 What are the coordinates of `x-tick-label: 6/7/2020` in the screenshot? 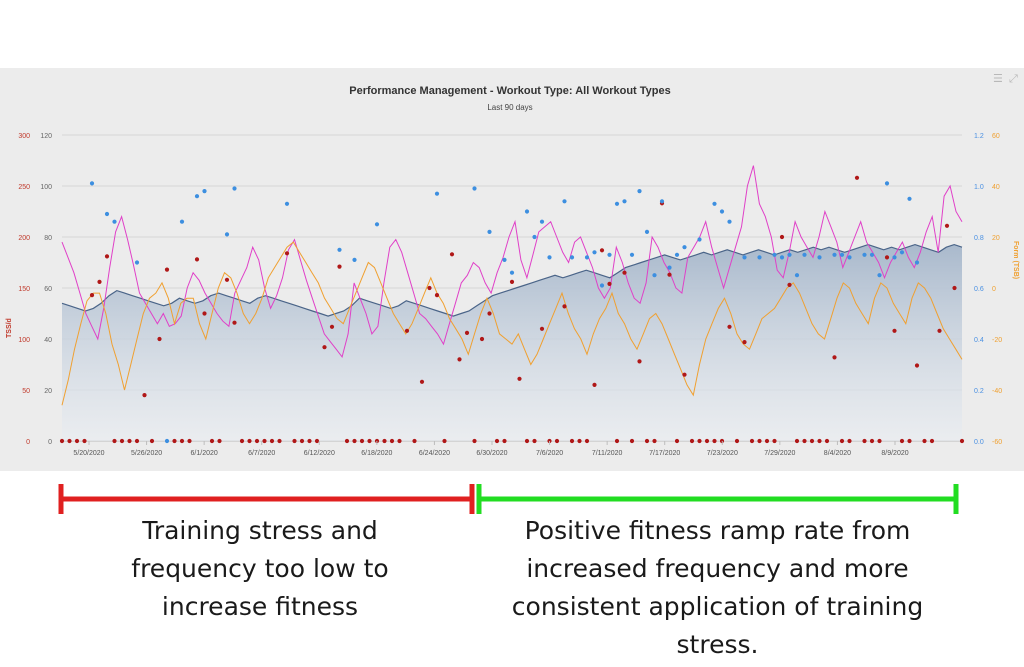 It's located at (261, 453).